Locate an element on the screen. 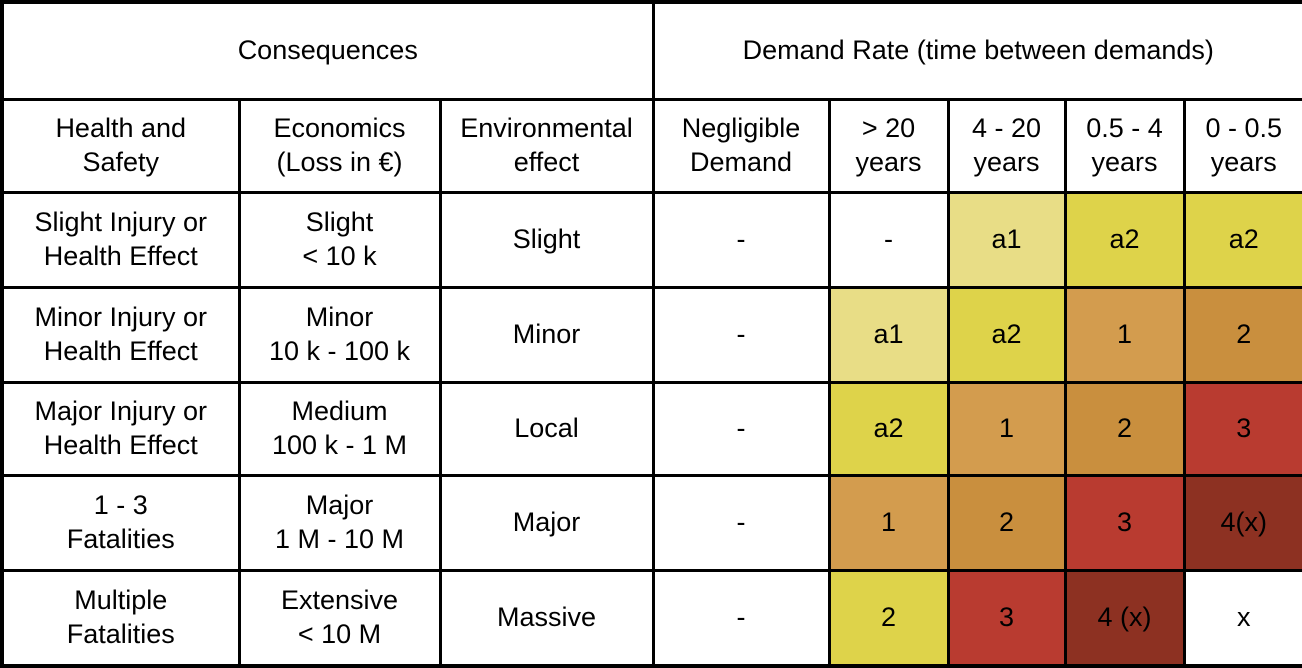 The width and height of the screenshot is (1302, 668). environment-cell: Minor is located at coordinates (546, 334).